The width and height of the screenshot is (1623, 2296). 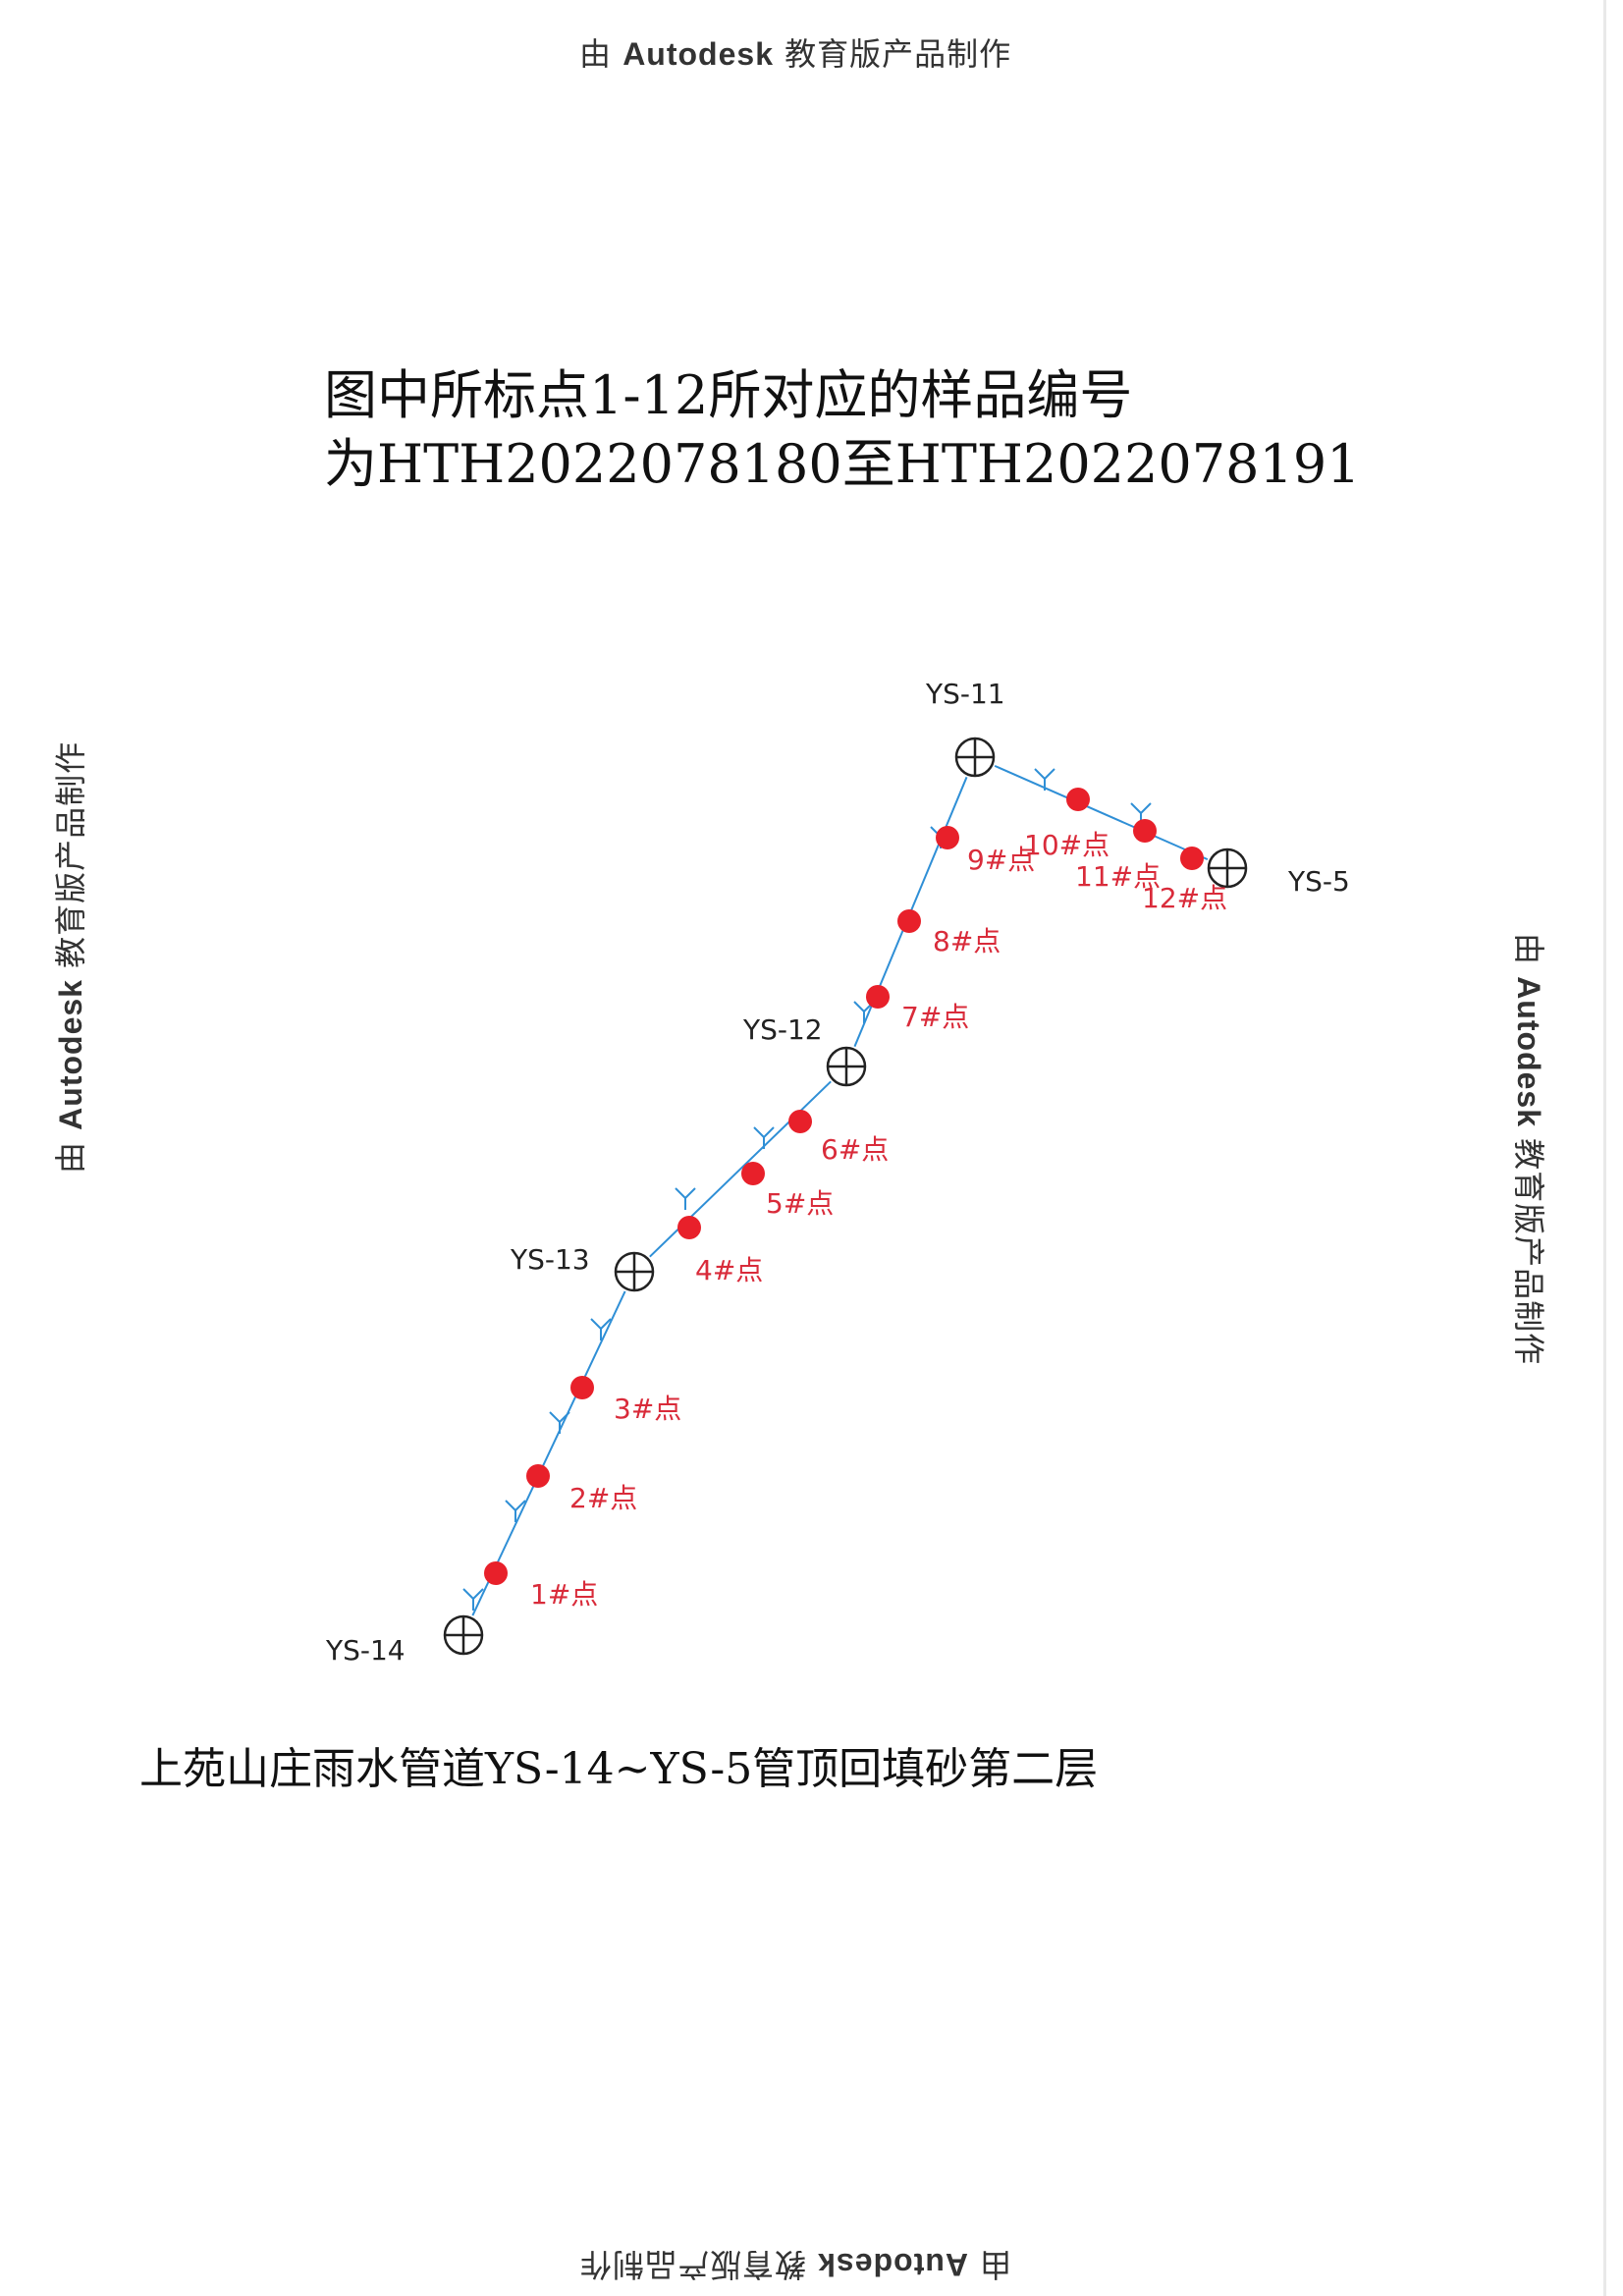 I want to click on sample-point-label: 4#点, so click(x=729, y=1270).